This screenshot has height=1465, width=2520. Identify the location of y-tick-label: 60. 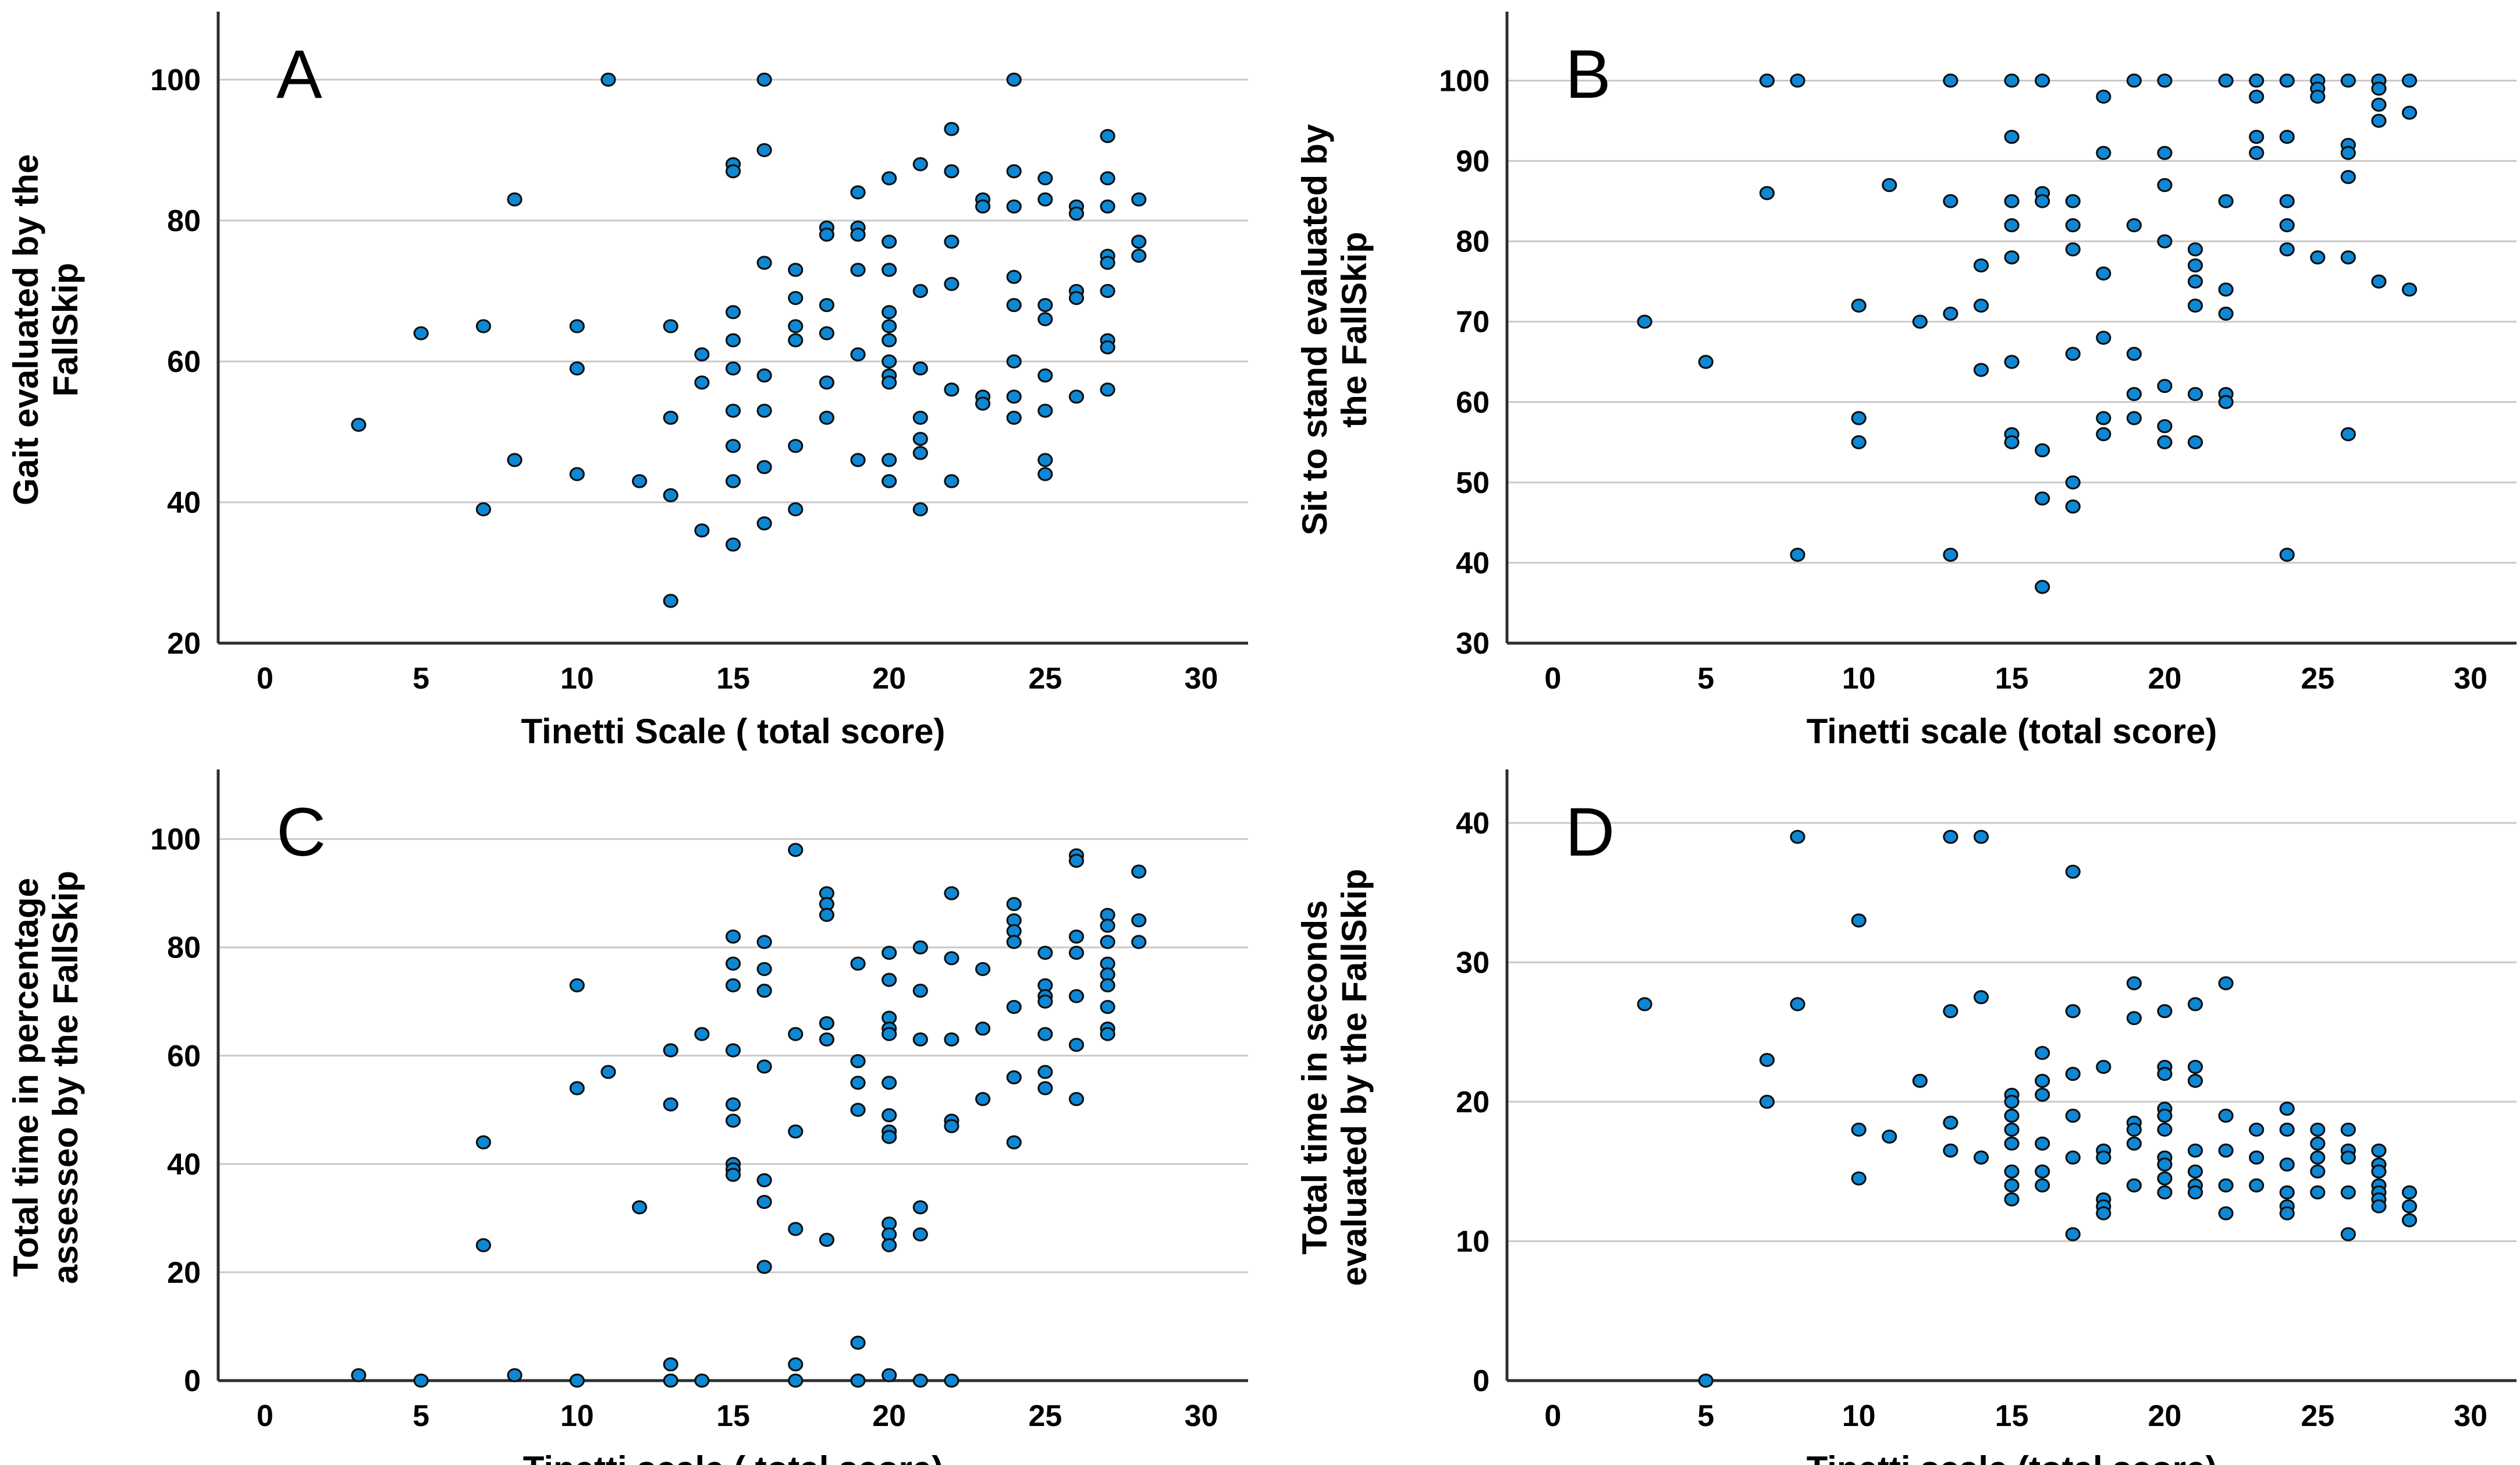
(184, 1056).